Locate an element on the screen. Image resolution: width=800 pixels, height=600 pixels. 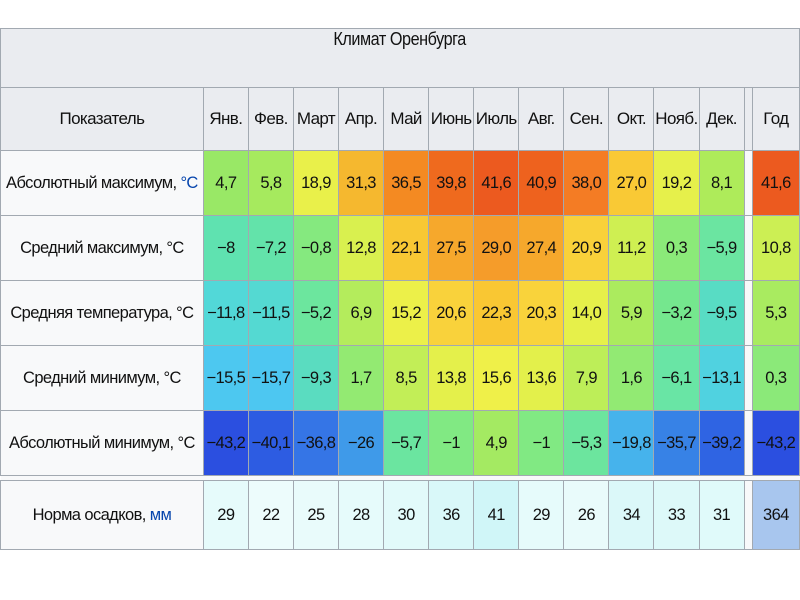
value-cell: 1,7 is located at coordinates (361, 378).